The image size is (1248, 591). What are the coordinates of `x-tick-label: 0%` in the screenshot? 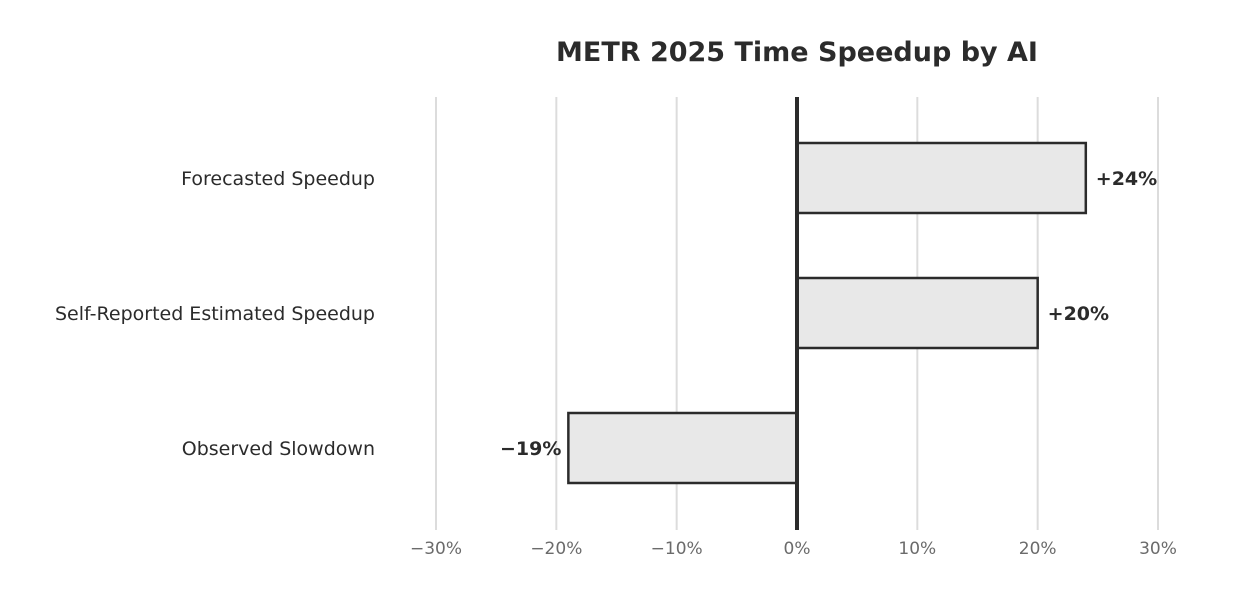 It's located at (797, 549).